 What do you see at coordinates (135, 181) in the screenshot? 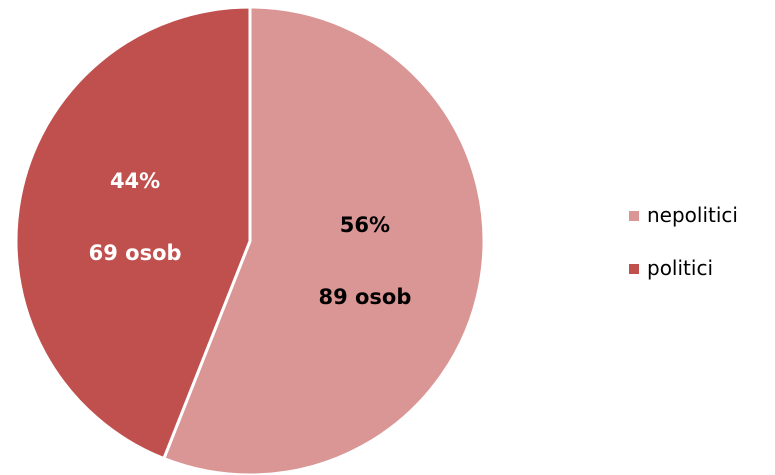
I see `slice-label-percent-politici: 44%` at bounding box center [135, 181].